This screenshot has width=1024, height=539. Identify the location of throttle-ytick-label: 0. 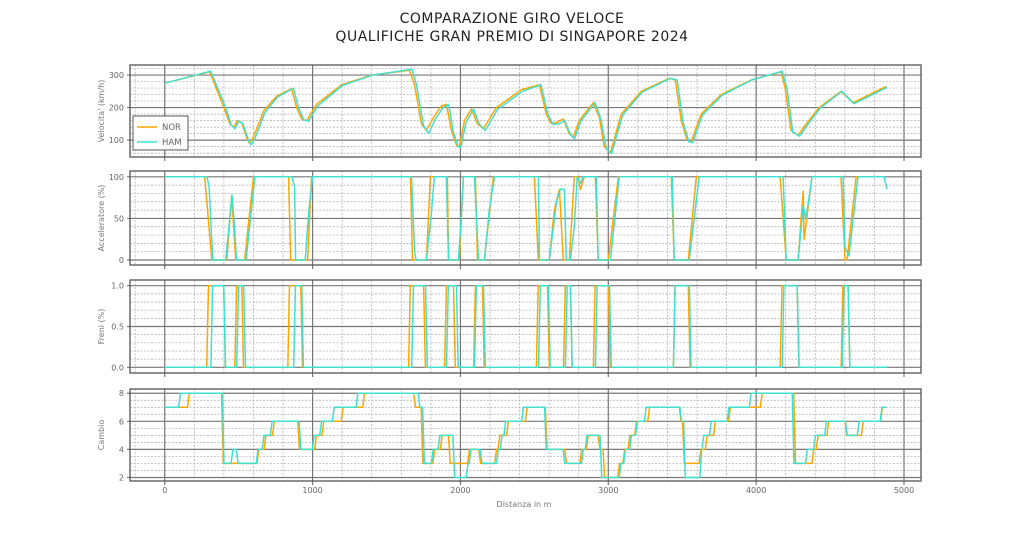
(121, 260).